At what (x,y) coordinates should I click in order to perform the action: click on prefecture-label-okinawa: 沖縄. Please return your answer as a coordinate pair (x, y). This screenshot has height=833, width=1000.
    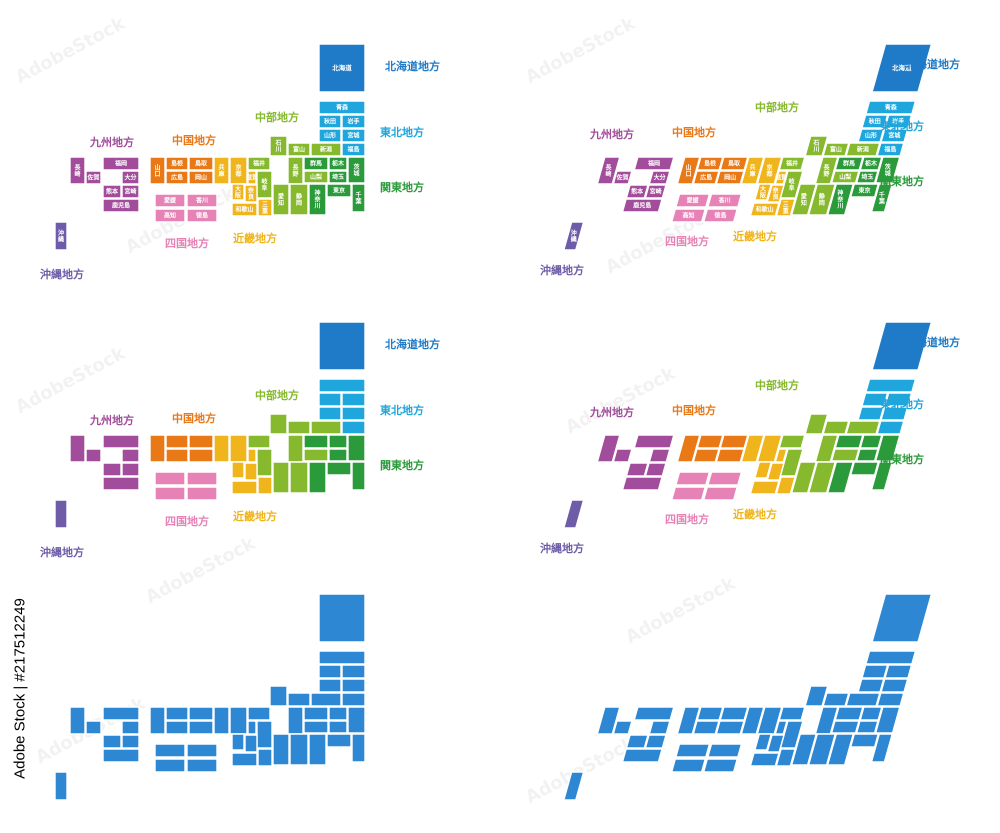
    Looking at the image, I should click on (574, 236).